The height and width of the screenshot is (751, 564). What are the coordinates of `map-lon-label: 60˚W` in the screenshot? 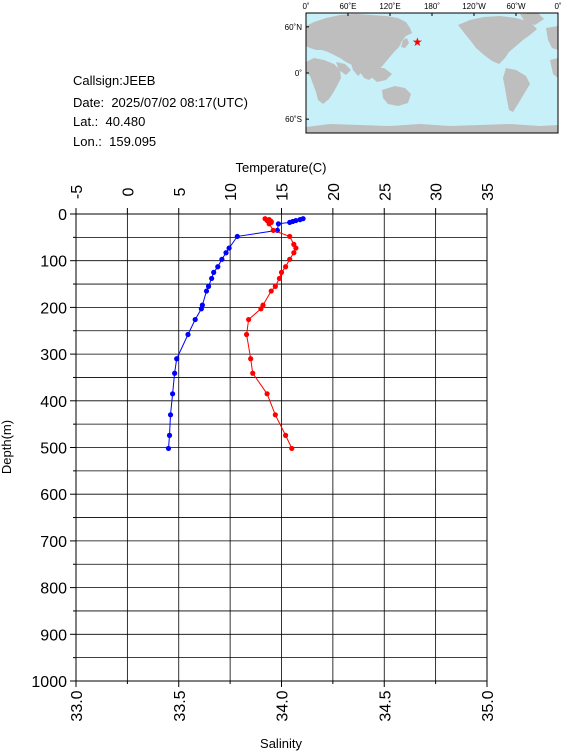 It's located at (516, 6).